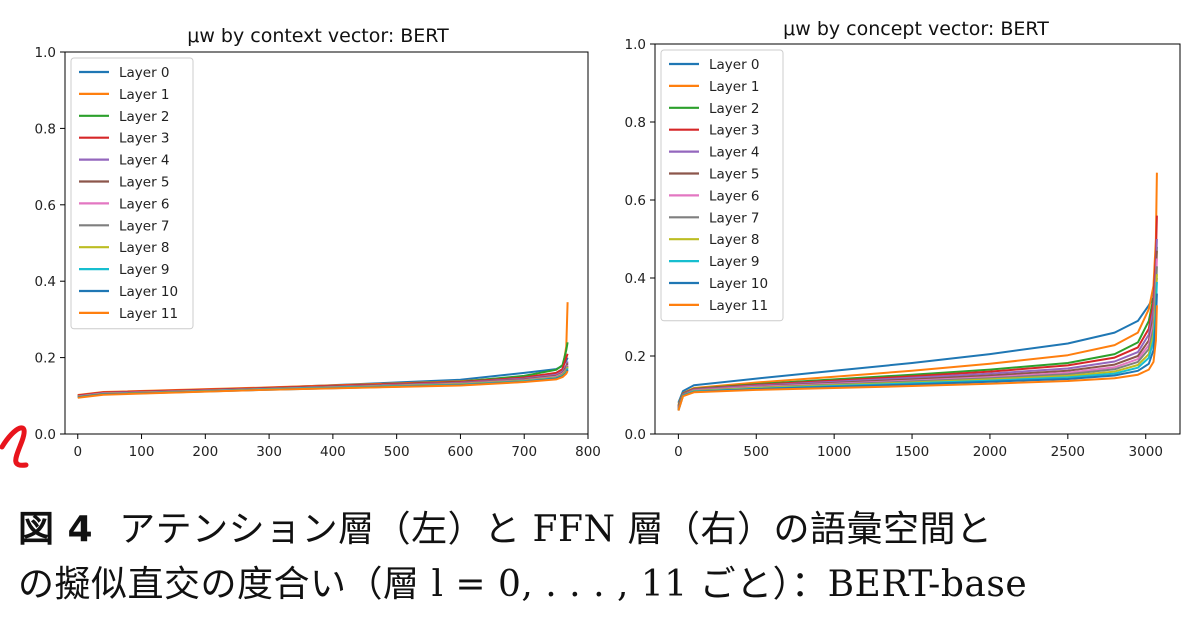  What do you see at coordinates (588, 452) in the screenshot?
I see `x-tick-label: 800` at bounding box center [588, 452].